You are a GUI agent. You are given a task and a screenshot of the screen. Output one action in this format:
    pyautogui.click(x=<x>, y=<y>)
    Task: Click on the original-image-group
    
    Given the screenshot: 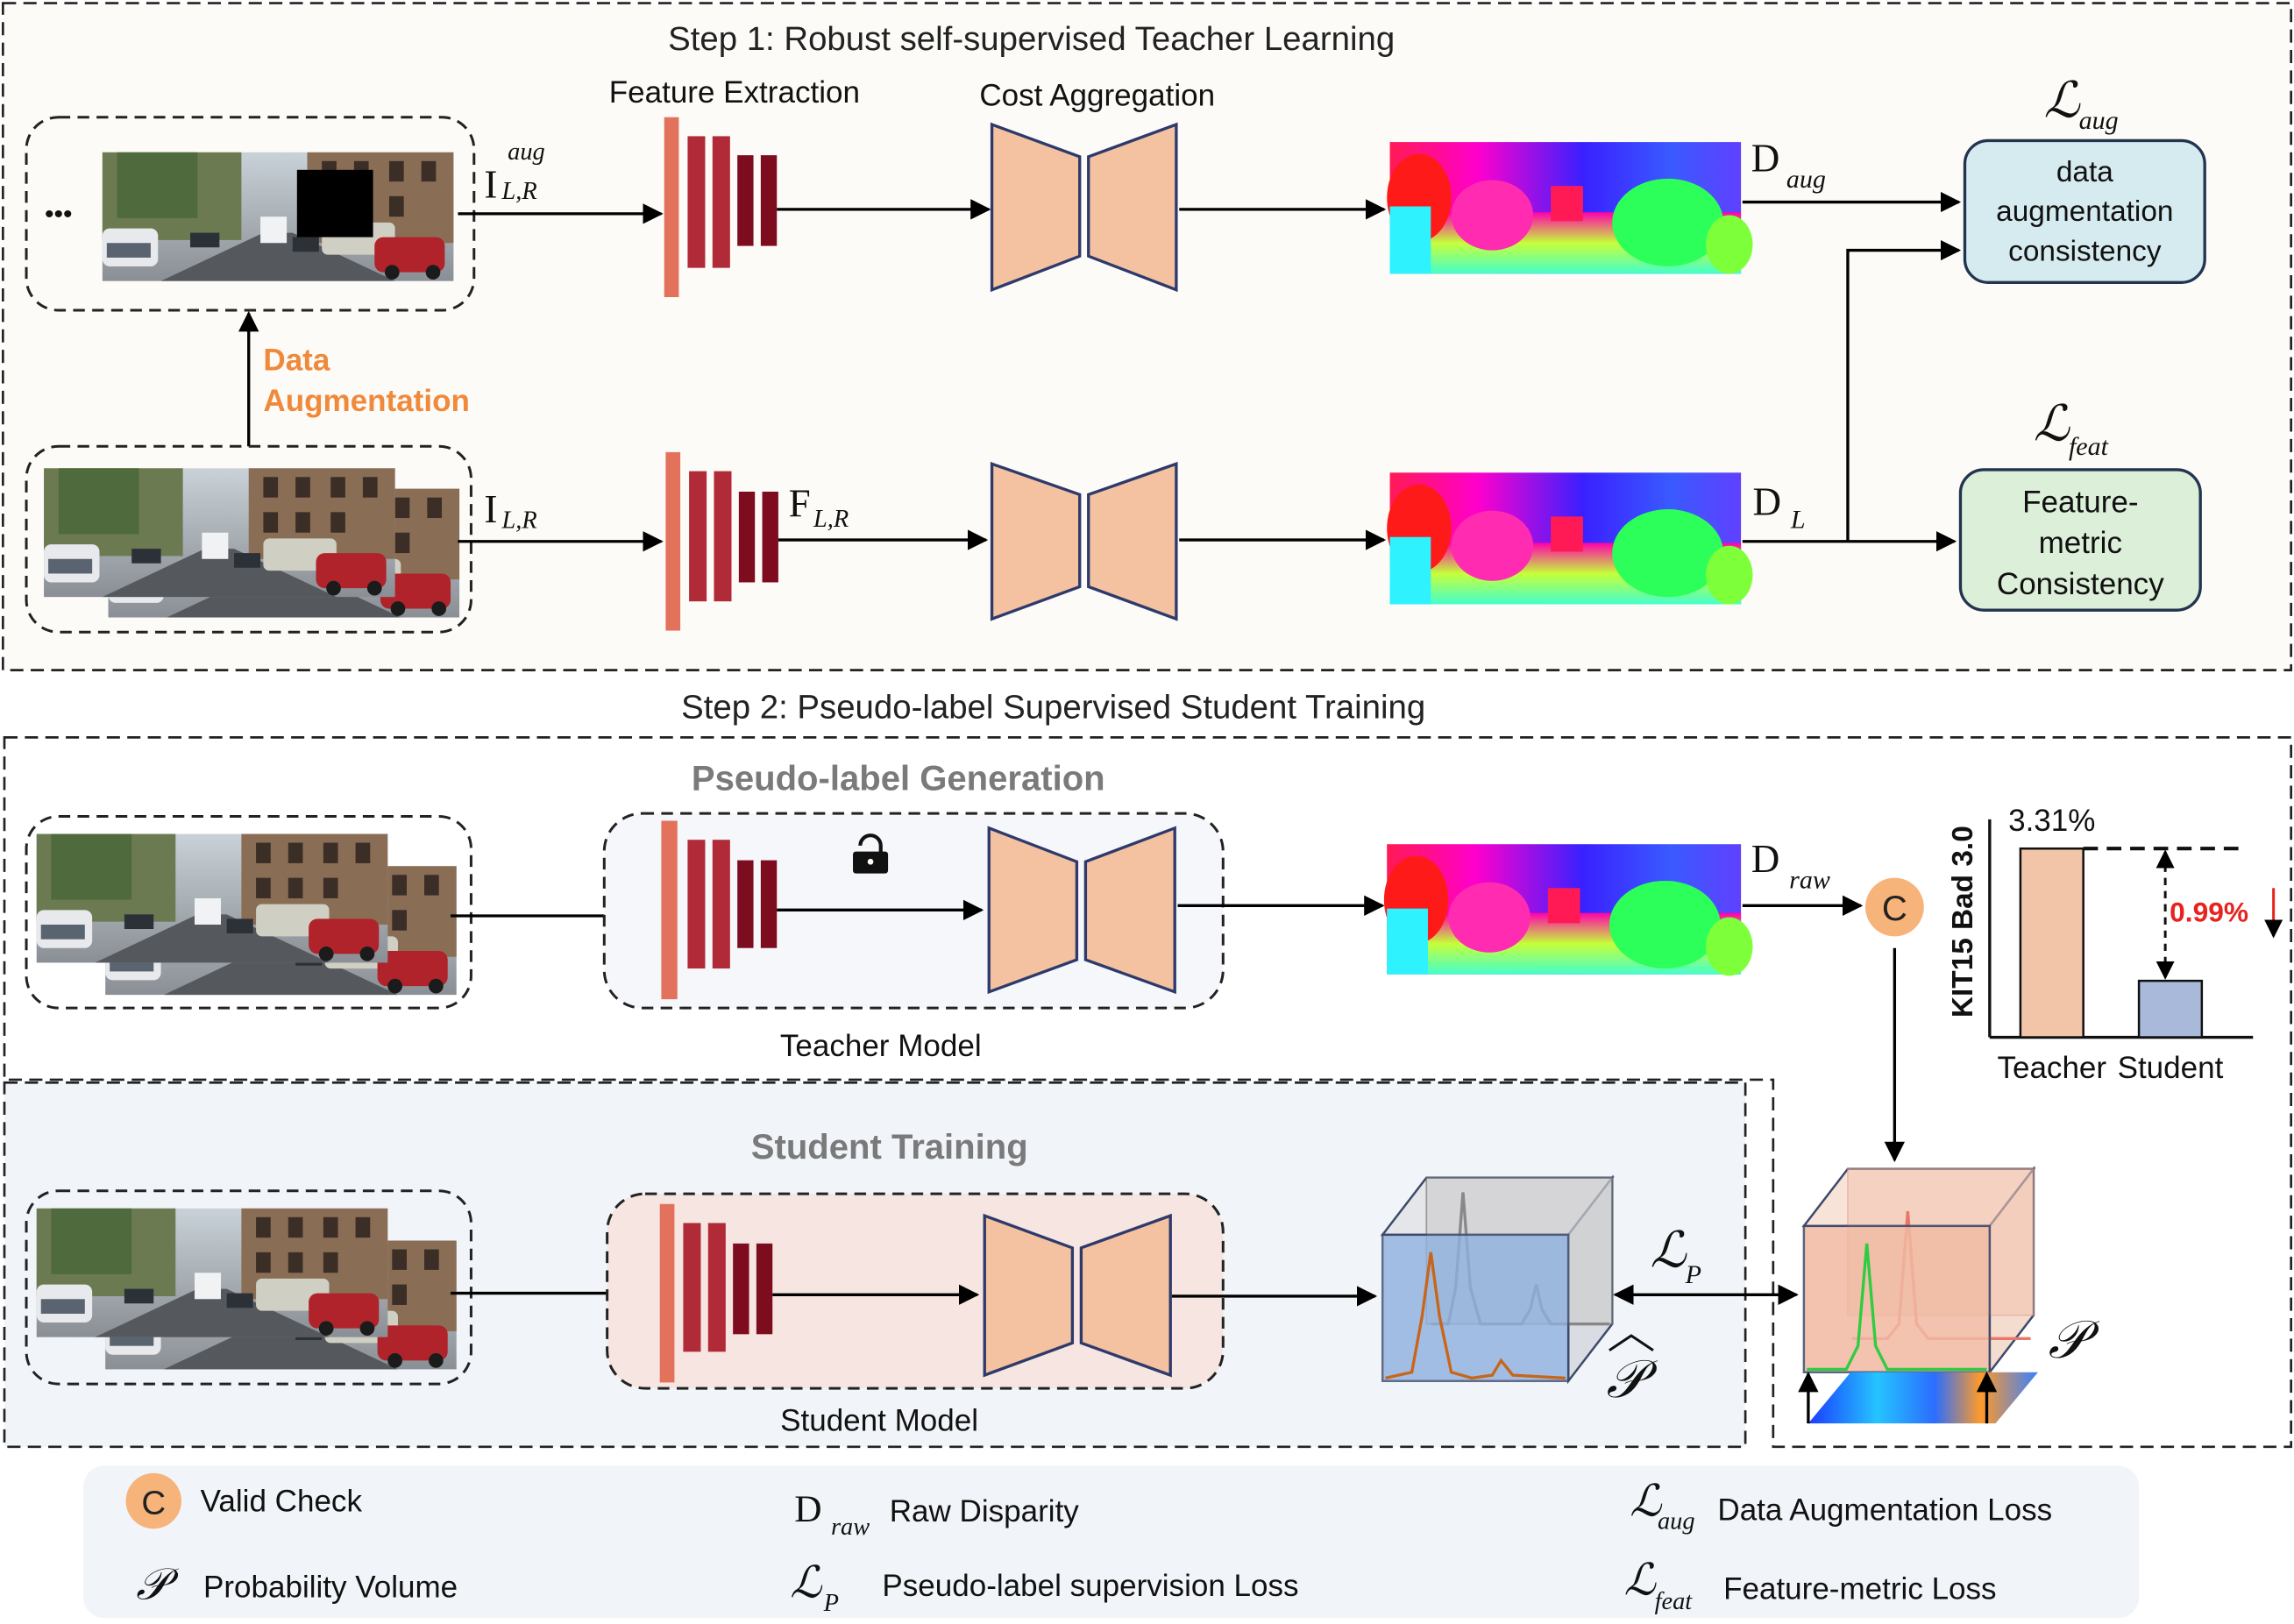 What is the action you would take?
    pyautogui.click(x=249, y=539)
    